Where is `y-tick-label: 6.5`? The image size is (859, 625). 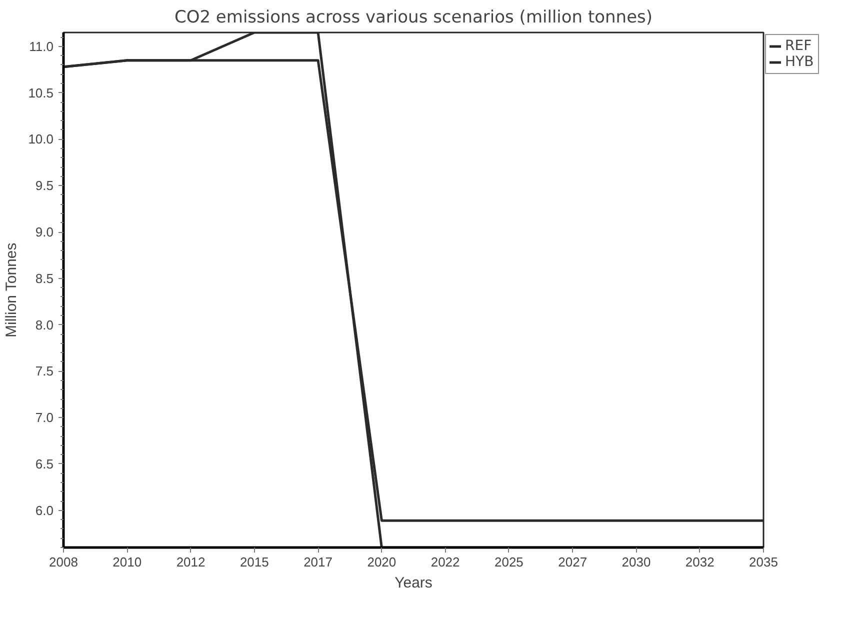
y-tick-label: 6.5 is located at coordinates (44, 464).